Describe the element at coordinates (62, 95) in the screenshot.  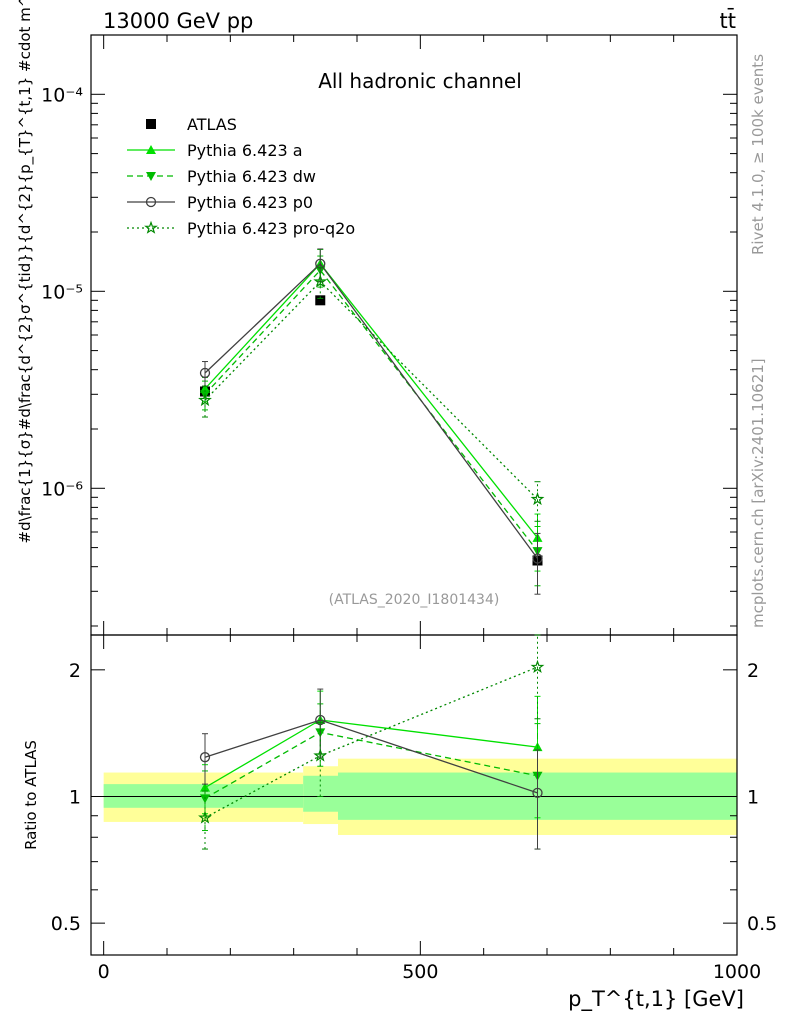
I see `main-ytick-label-0: 10⁻⁴` at that location.